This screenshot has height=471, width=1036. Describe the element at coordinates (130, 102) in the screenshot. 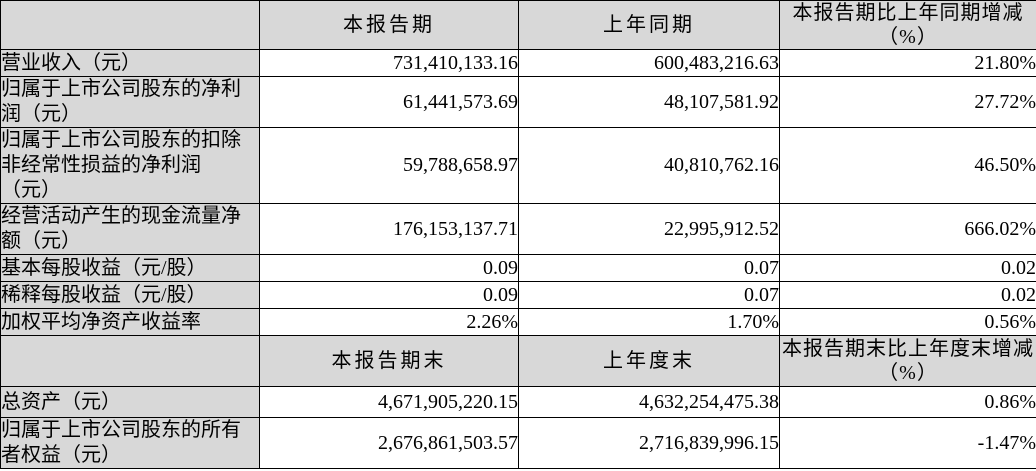

I see `row-label: 归属于上市公司股东的净利 润（元）` at that location.